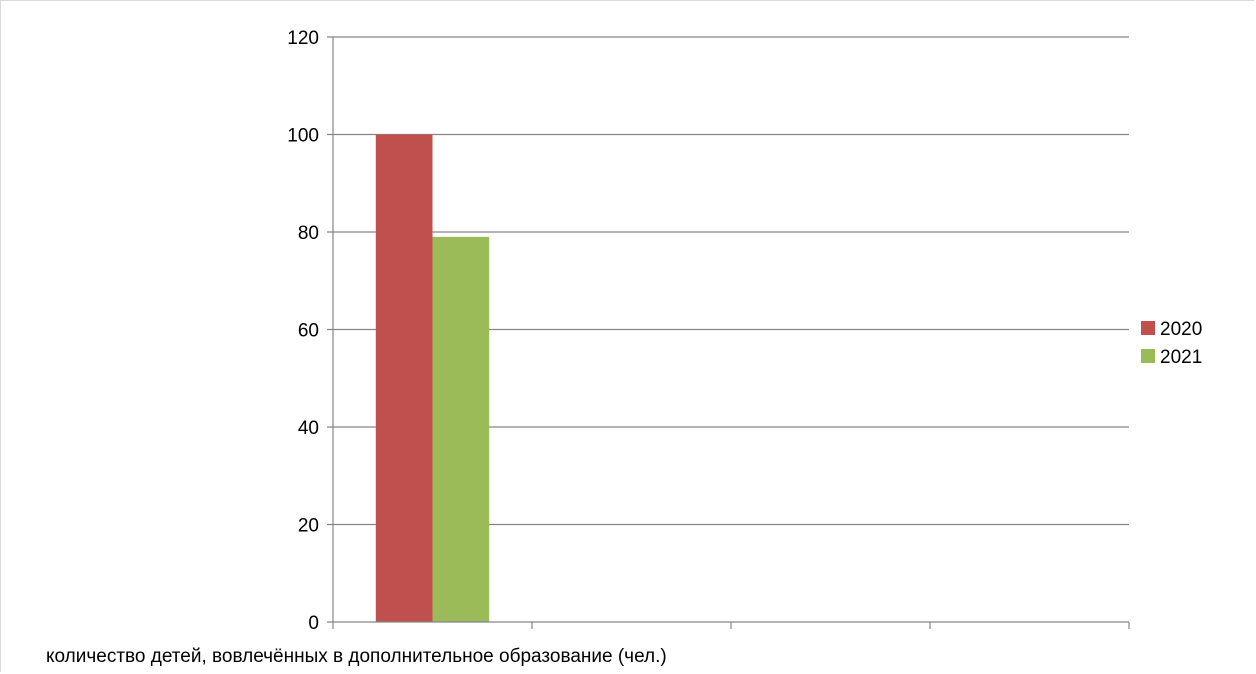 The width and height of the screenshot is (1256, 674). Describe the element at coordinates (308, 428) in the screenshot. I see `y-tick-label: 40` at that location.